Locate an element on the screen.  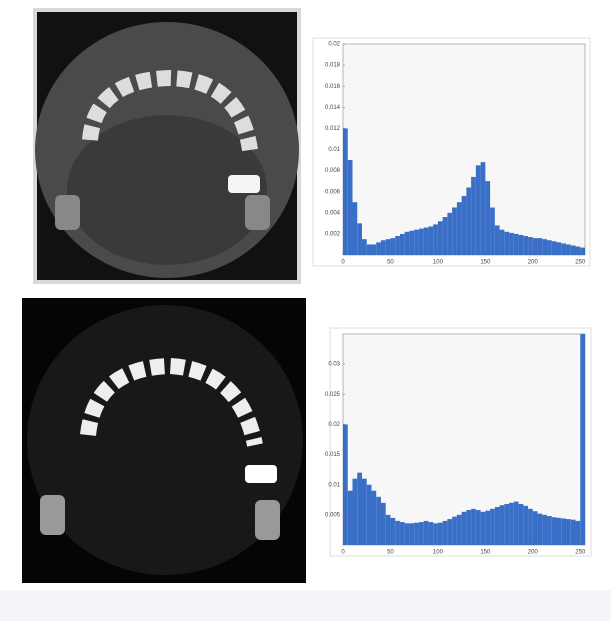
y-tick-label: 0.015 is located at coordinates (333, 455).